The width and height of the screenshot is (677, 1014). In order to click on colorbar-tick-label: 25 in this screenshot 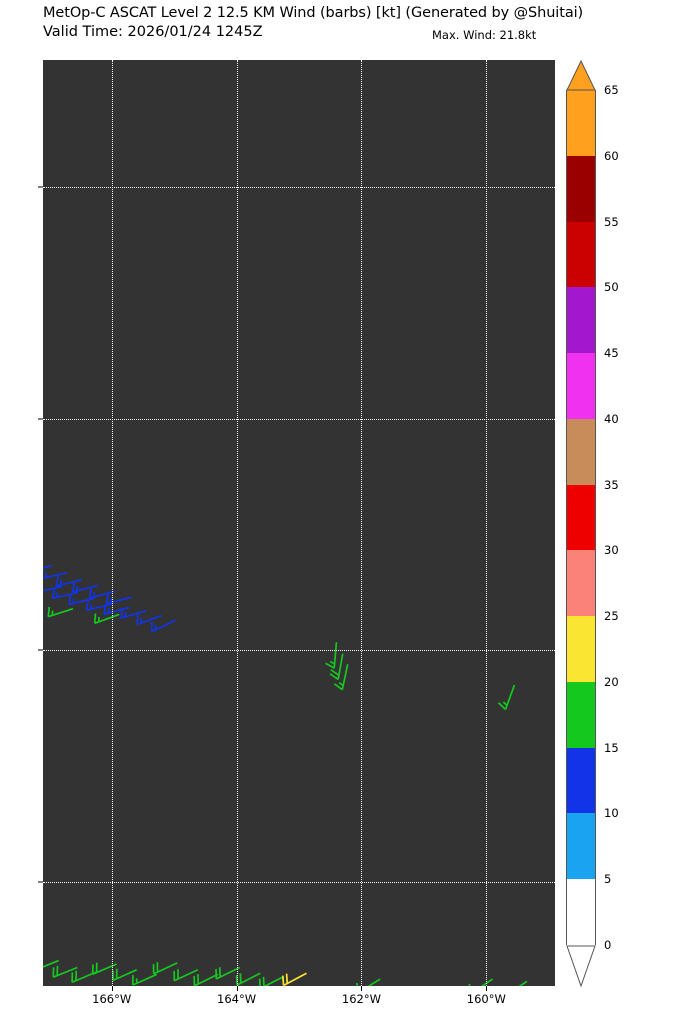, I will do `click(611, 616)`.